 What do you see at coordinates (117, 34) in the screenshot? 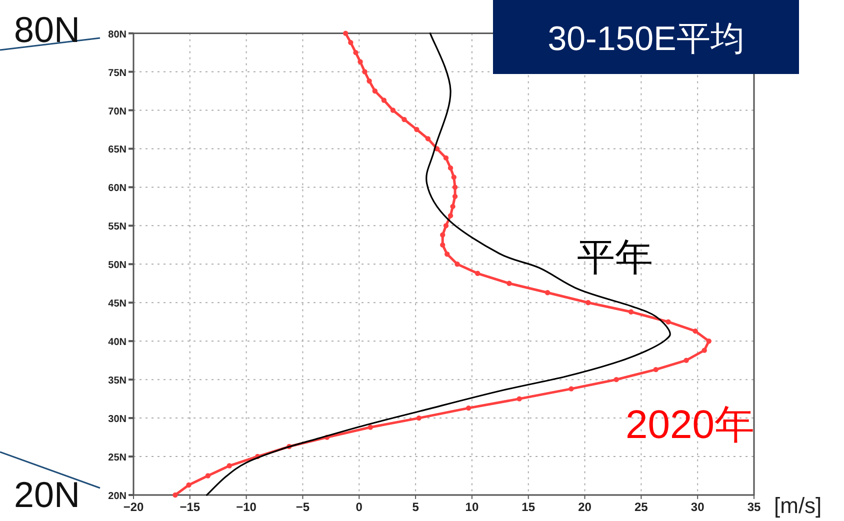
I see `y-tick-label: 80N` at bounding box center [117, 34].